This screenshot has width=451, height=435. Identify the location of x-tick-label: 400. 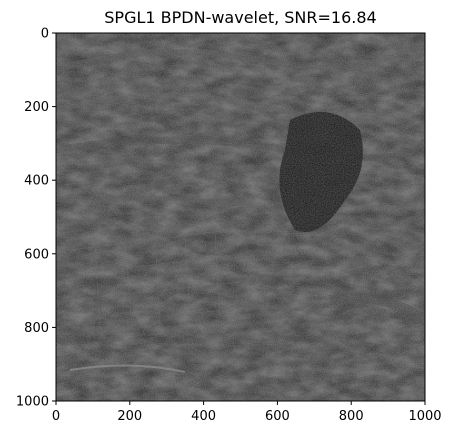
(203, 416).